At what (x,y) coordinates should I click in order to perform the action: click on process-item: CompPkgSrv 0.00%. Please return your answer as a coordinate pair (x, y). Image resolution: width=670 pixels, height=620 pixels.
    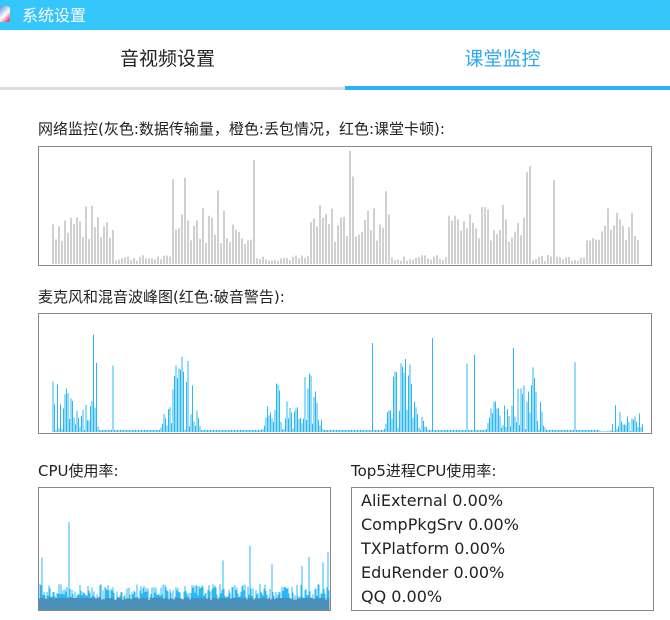
    Looking at the image, I should click on (440, 524).